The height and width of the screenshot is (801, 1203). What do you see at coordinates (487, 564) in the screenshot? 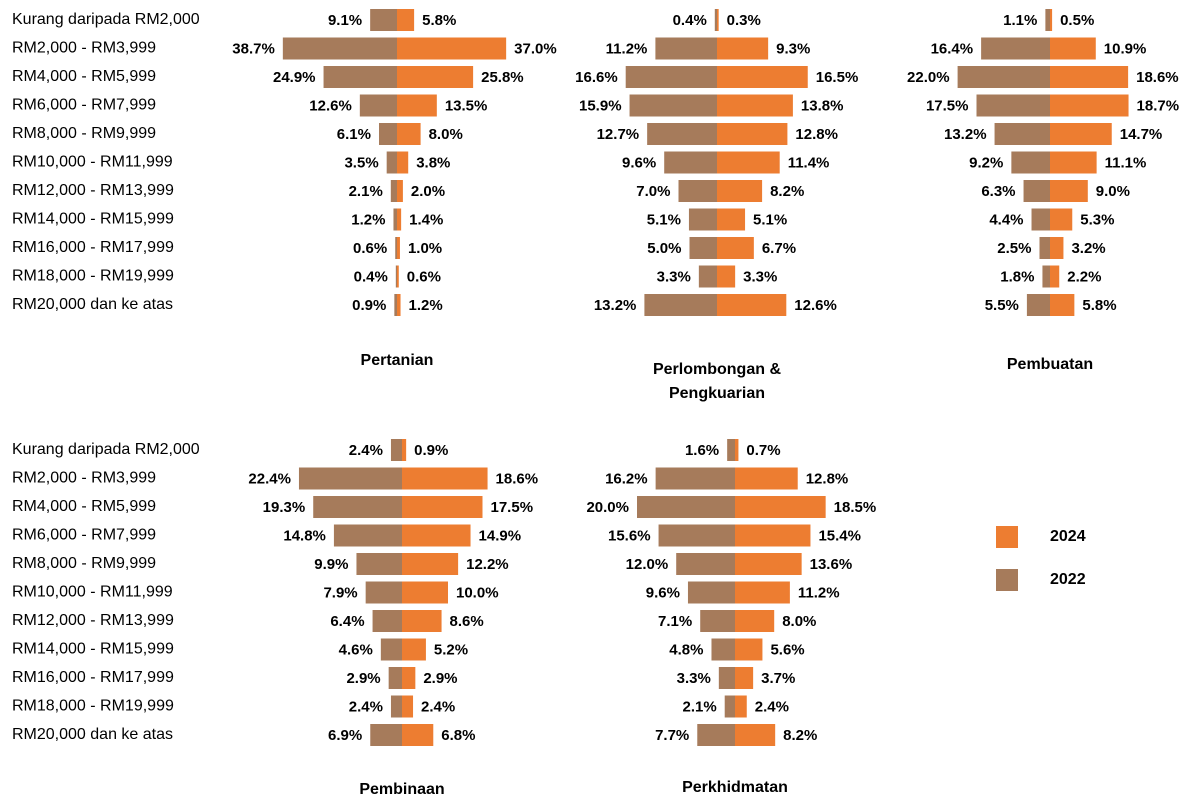
I see `data-label: 12.2%` at bounding box center [487, 564].